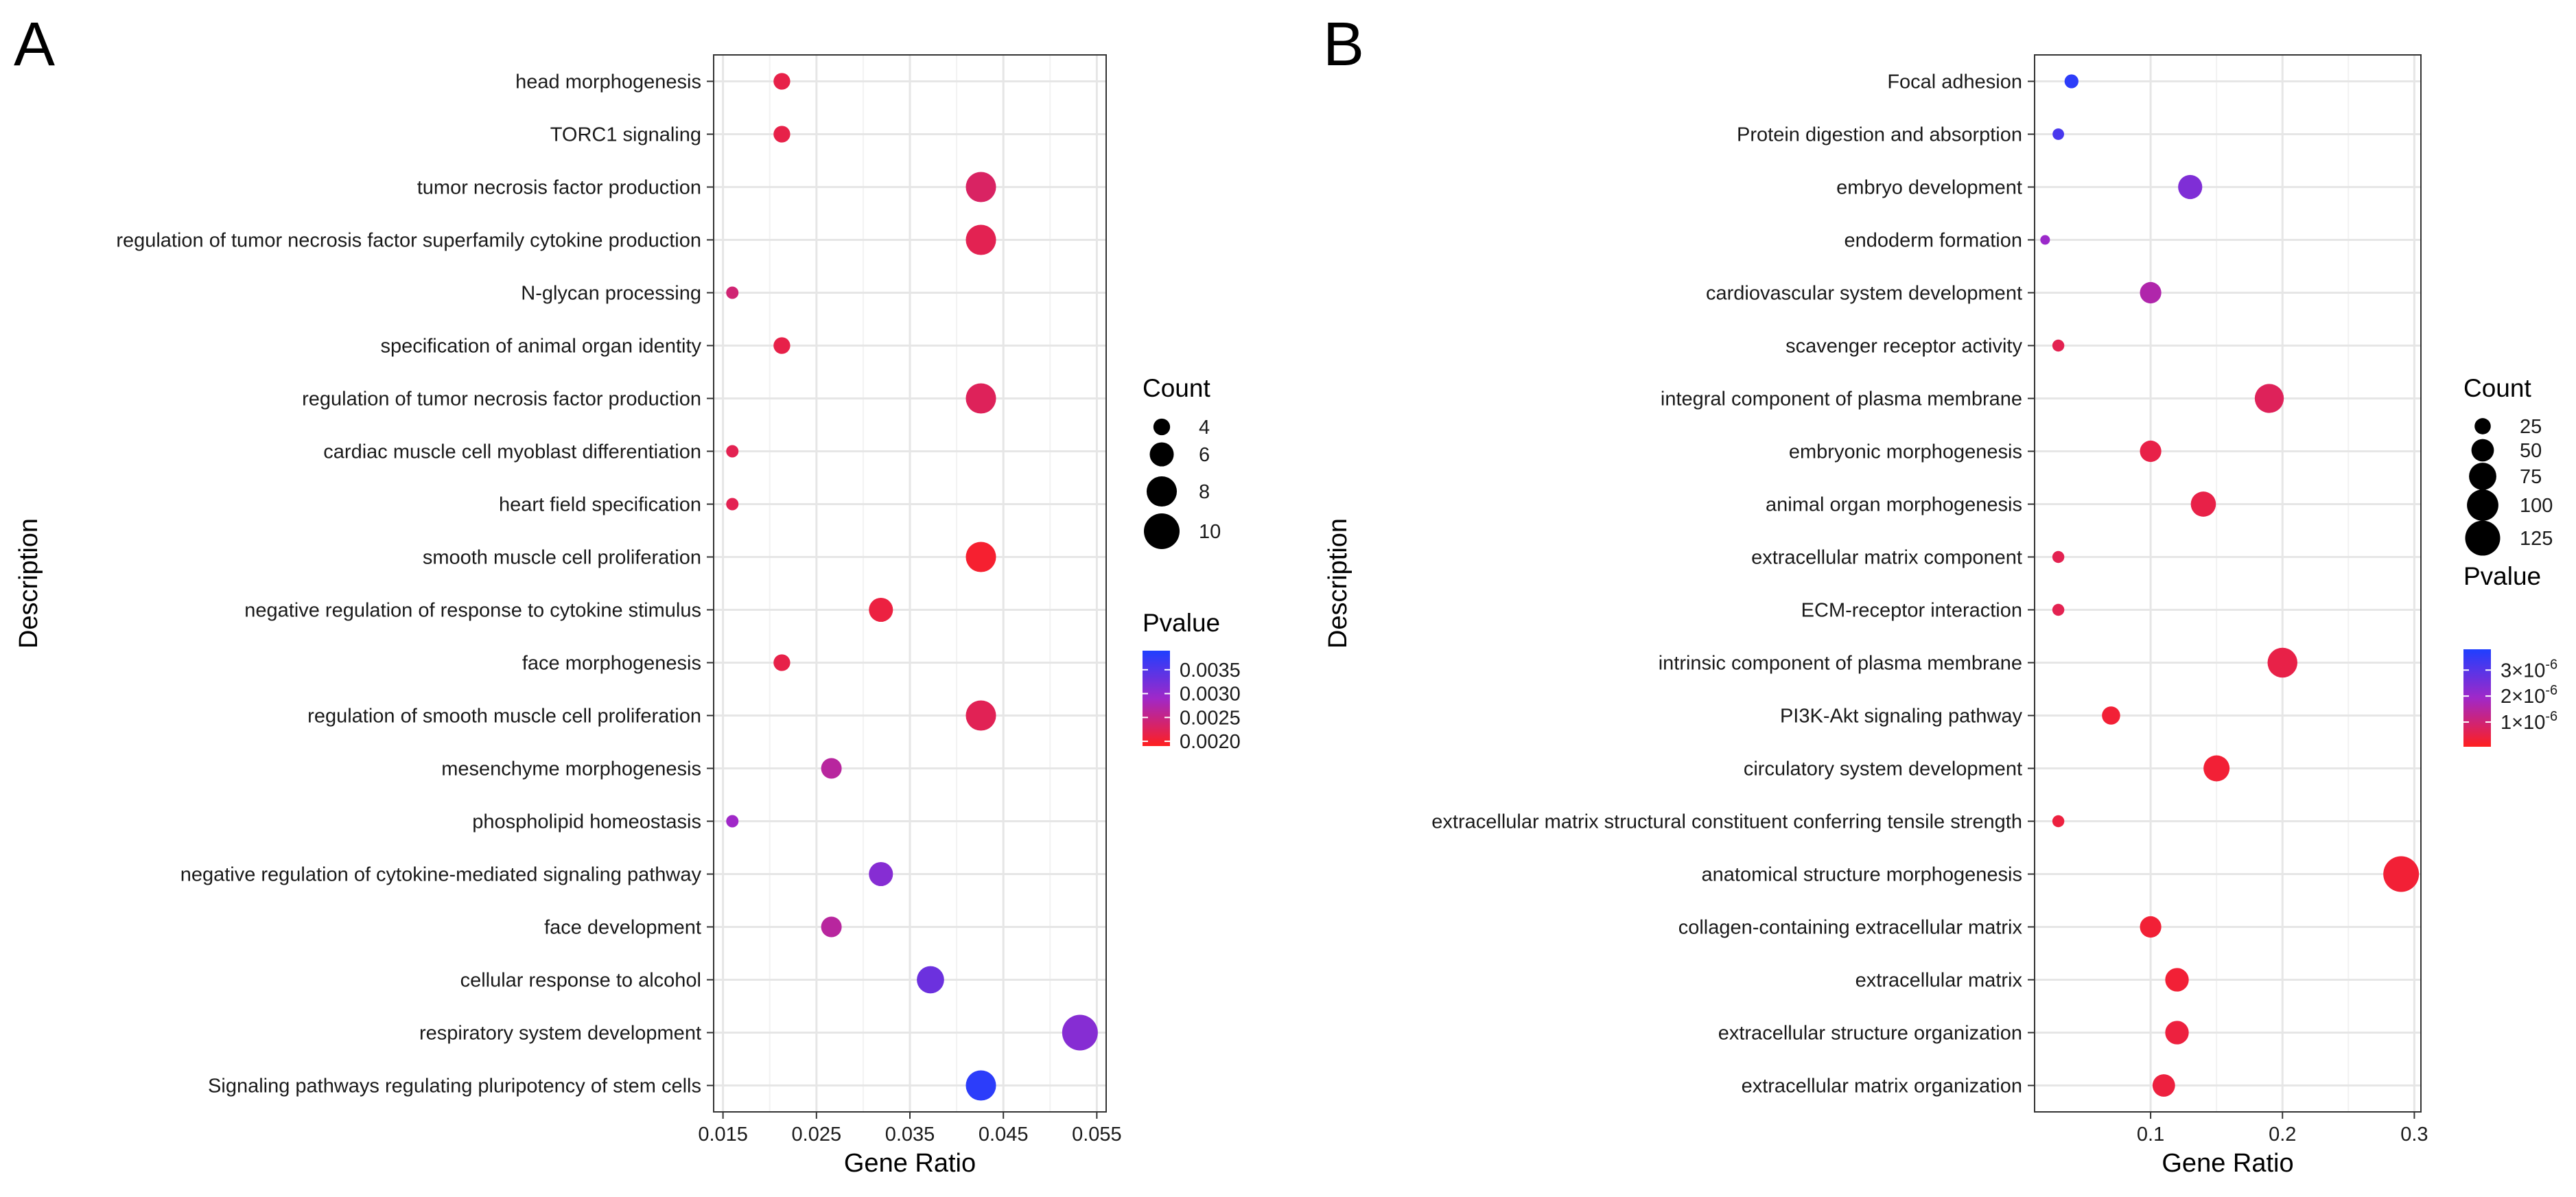 The height and width of the screenshot is (1197, 2576). Describe the element at coordinates (910, 1135) in the screenshot. I see `panel-a-xtick-label: 0.035` at that location.